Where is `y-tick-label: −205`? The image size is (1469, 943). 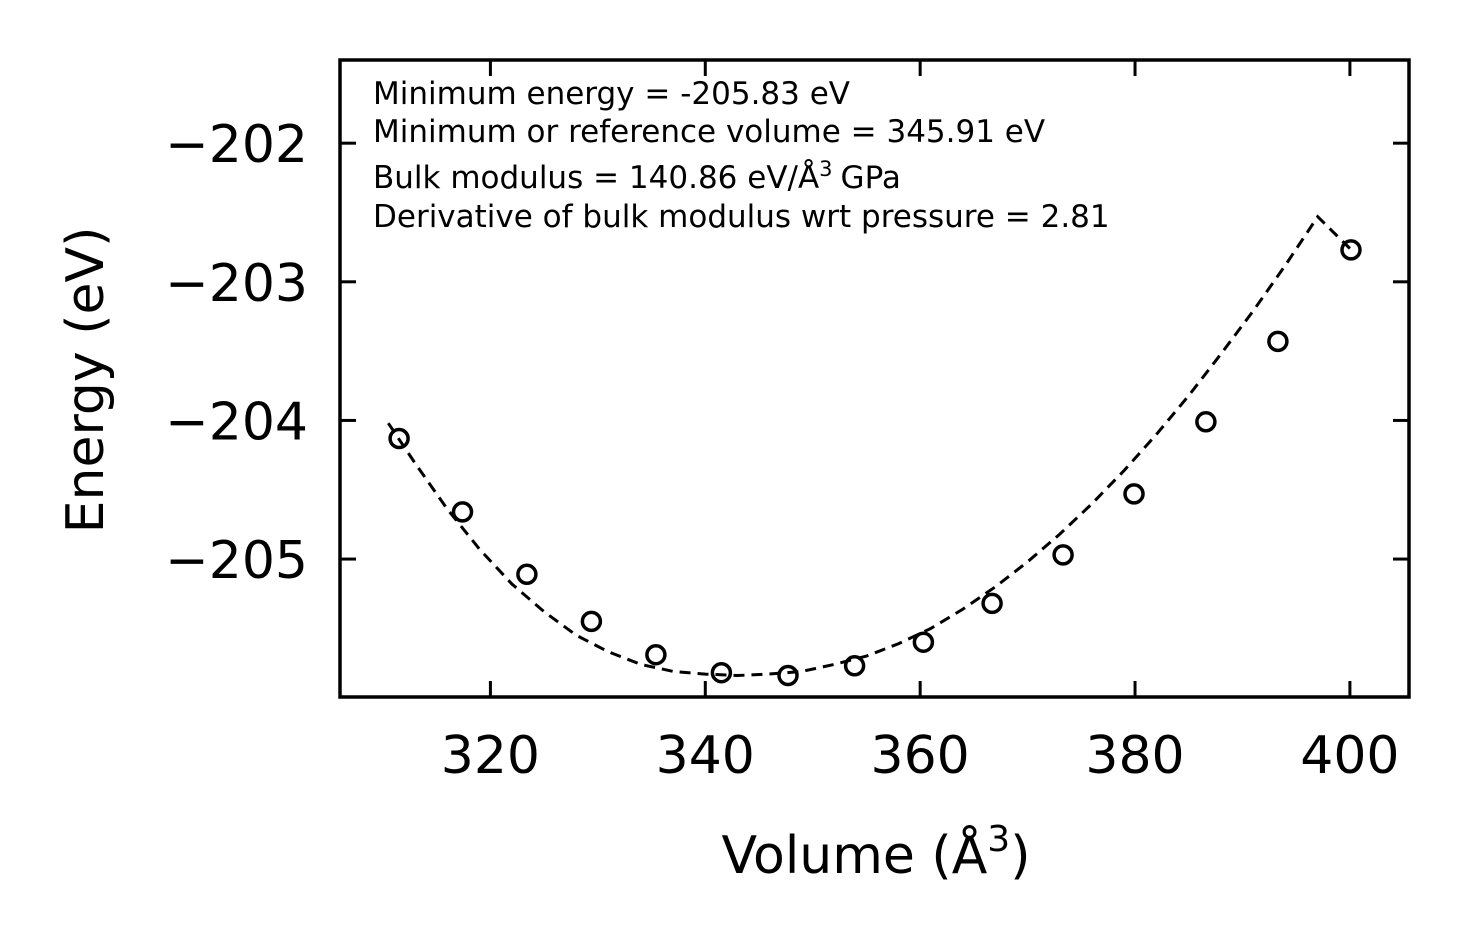
y-tick-label: −205 is located at coordinates (236, 561).